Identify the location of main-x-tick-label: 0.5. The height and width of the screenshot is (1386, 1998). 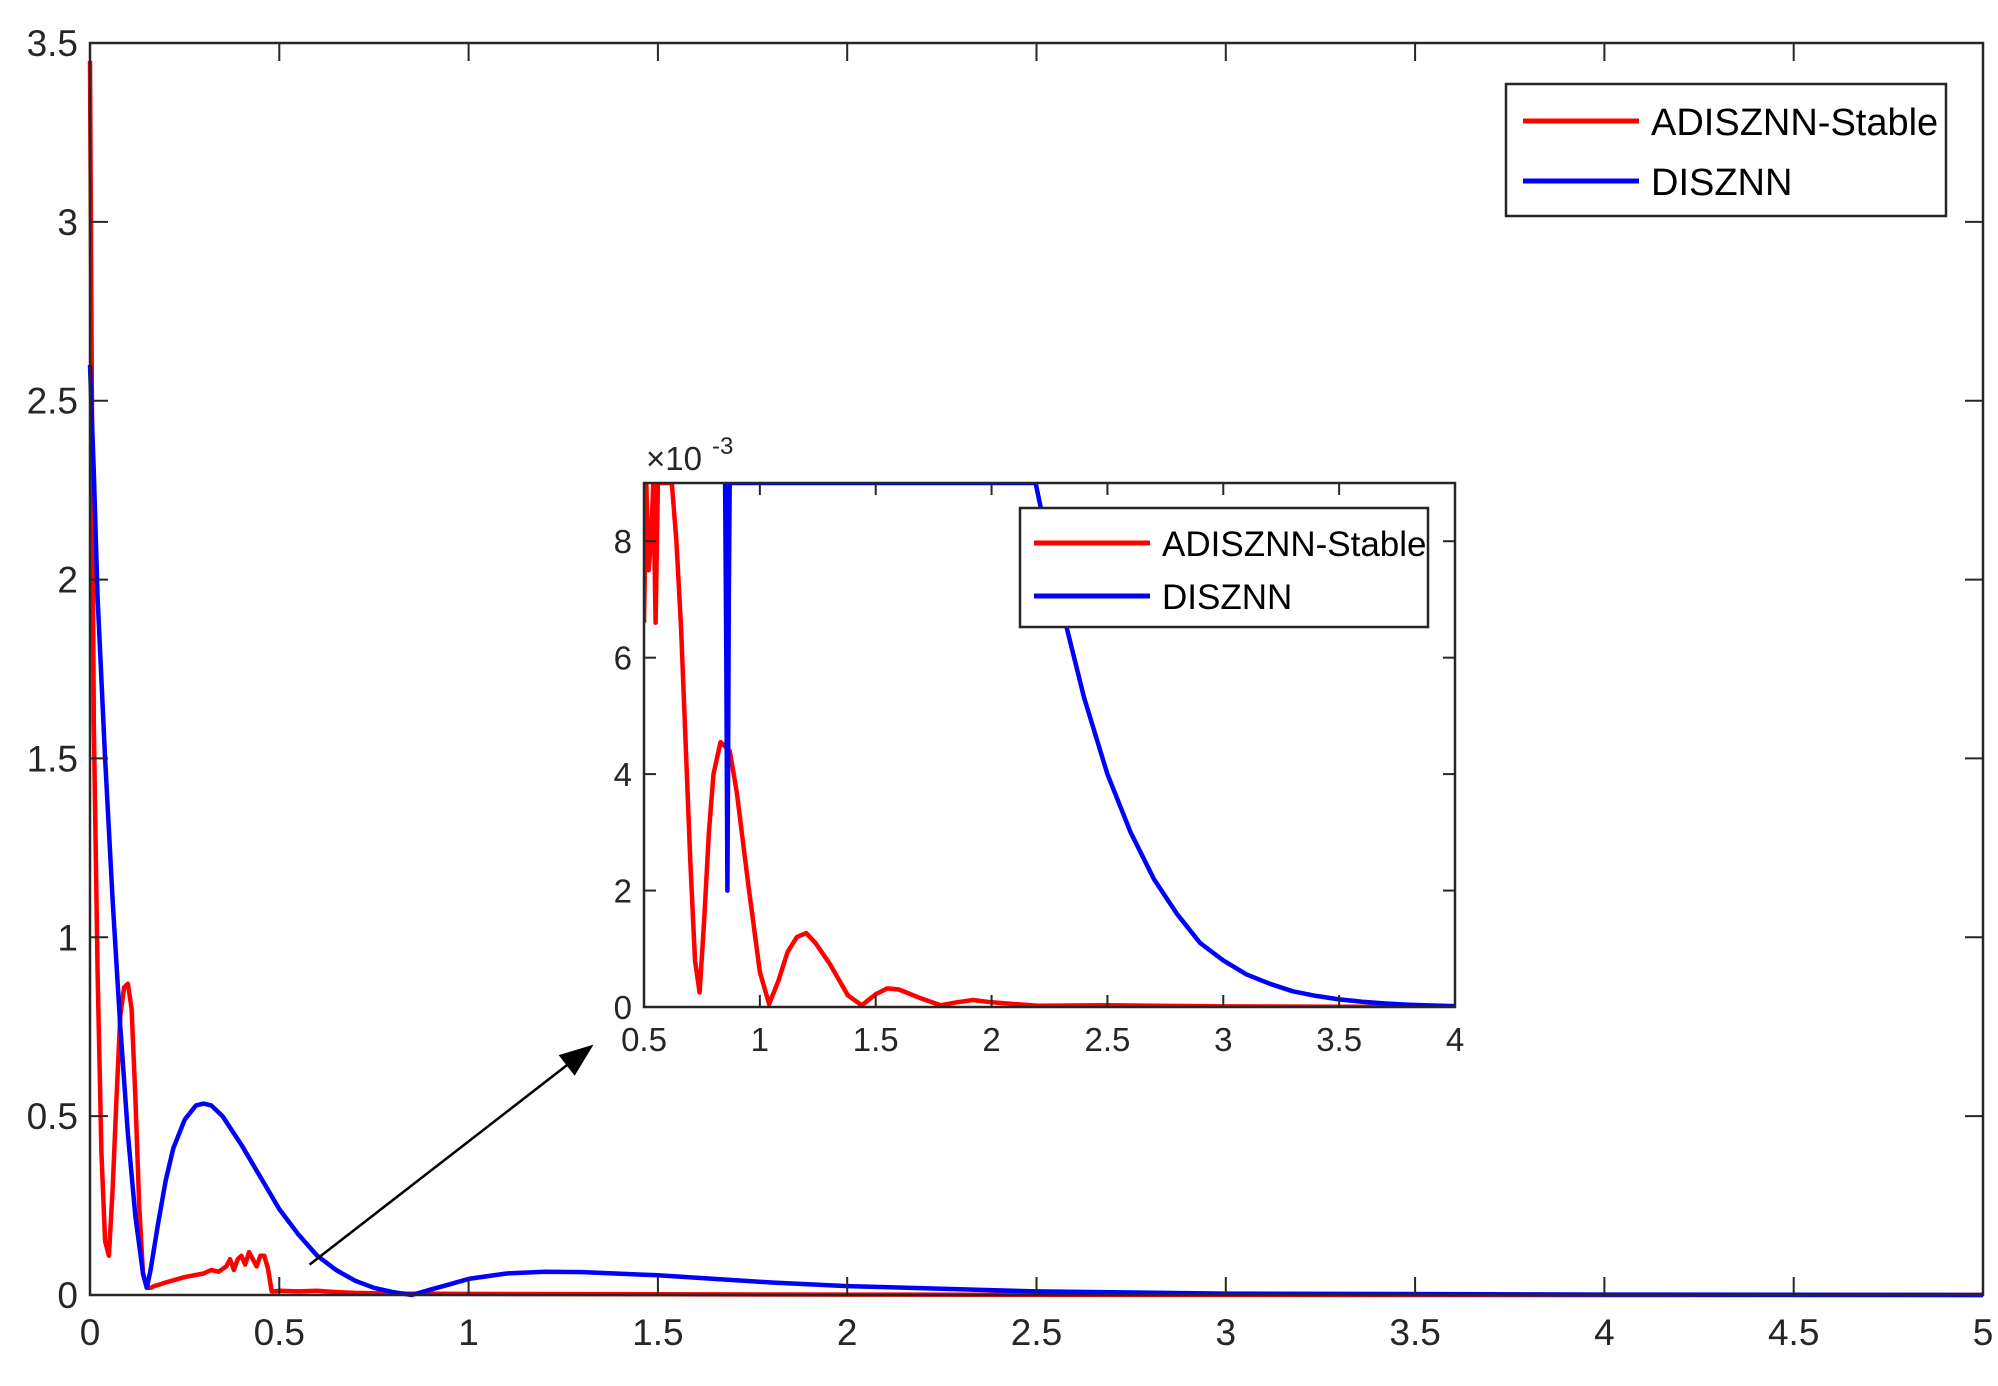
(279, 1332).